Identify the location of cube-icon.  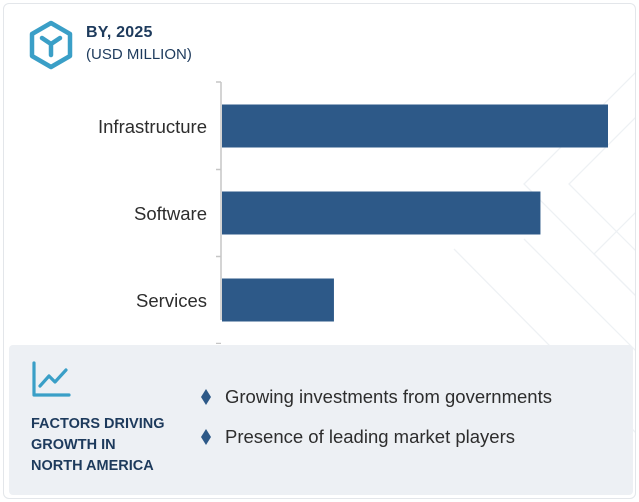
(51, 45).